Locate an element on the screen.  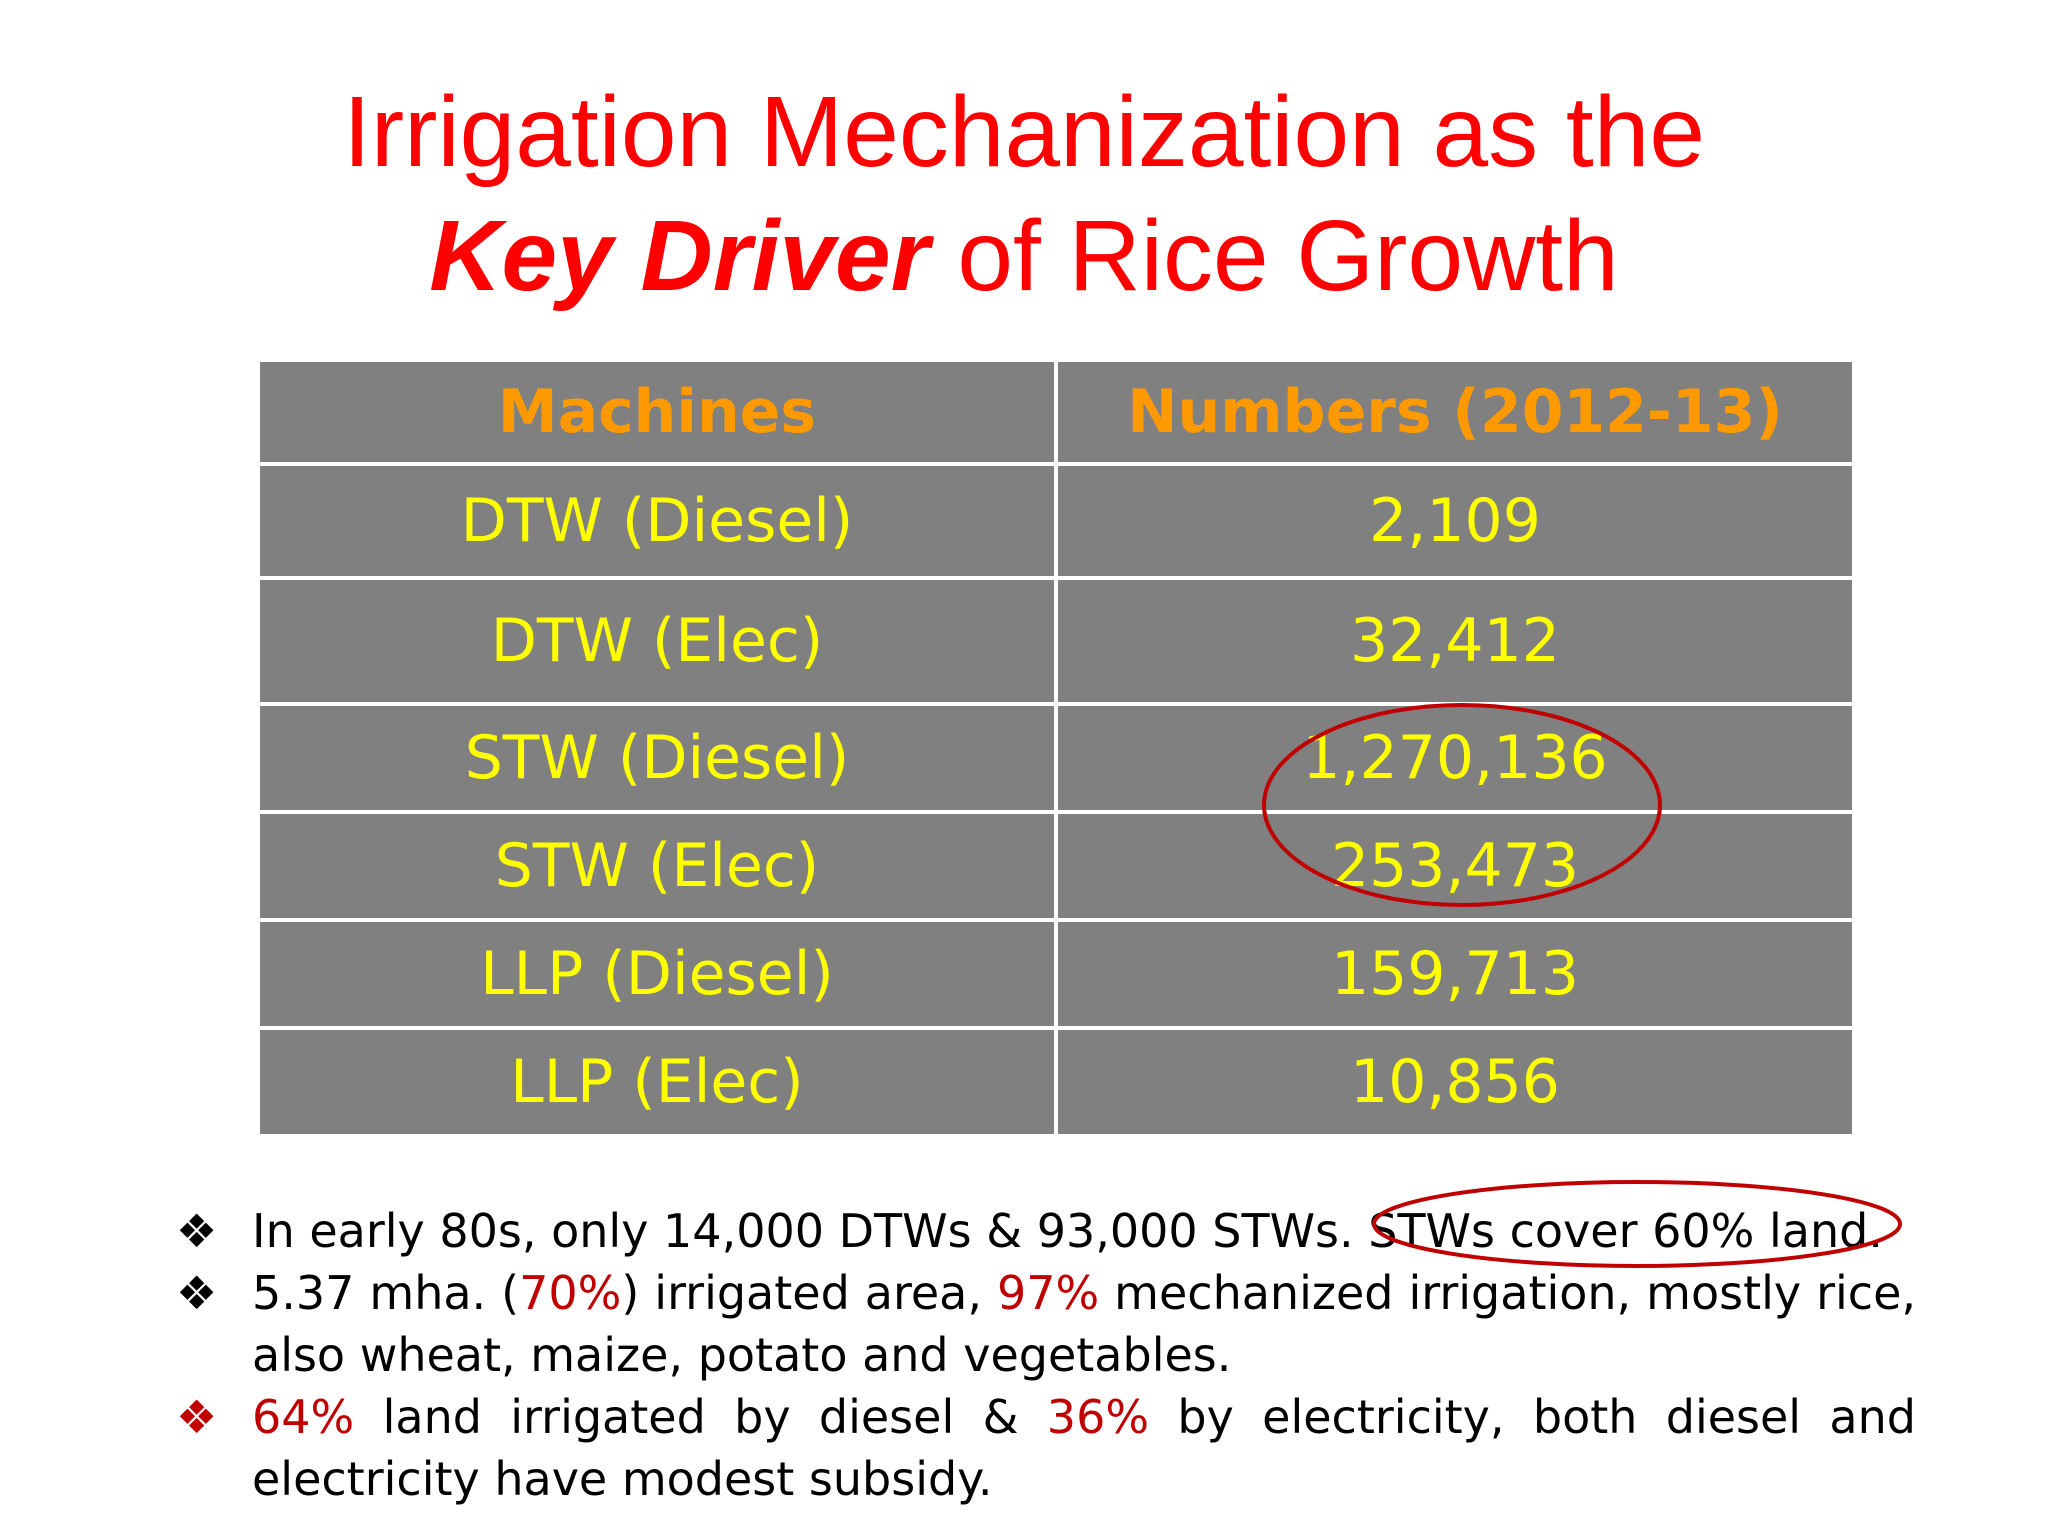
number-cell: 1,270,136 is located at coordinates (1455, 758).